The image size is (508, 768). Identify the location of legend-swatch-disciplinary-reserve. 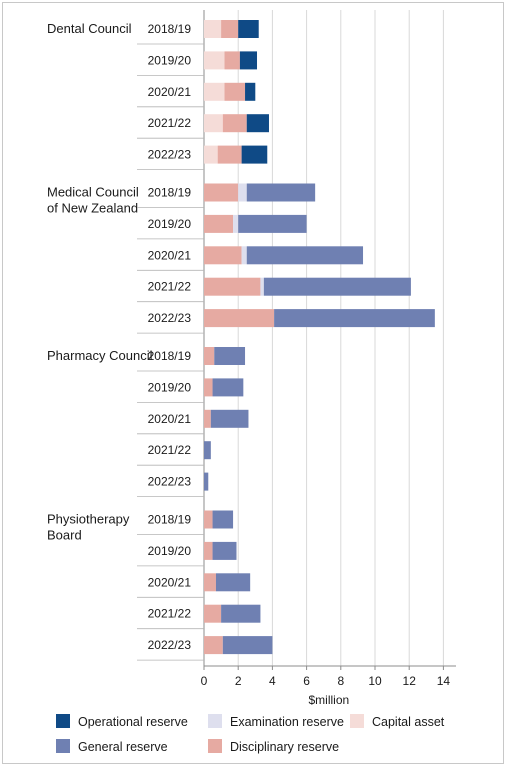
(215, 746).